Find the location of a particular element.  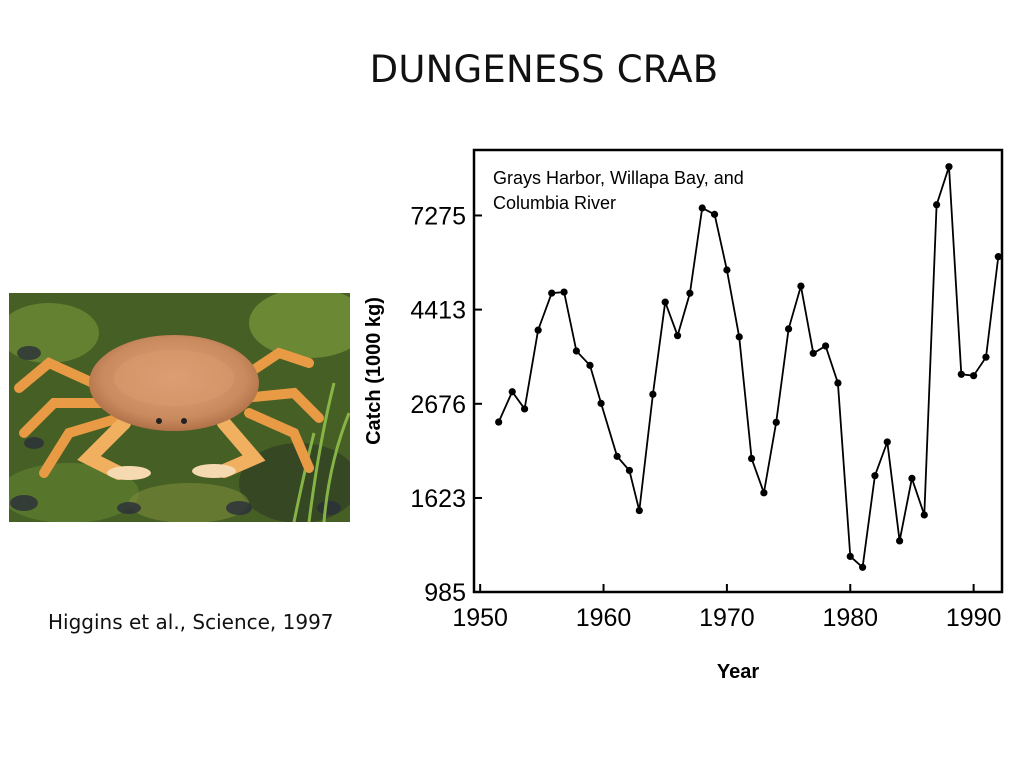

citation: Higgins et al., Science, 1997 is located at coordinates (191, 622).